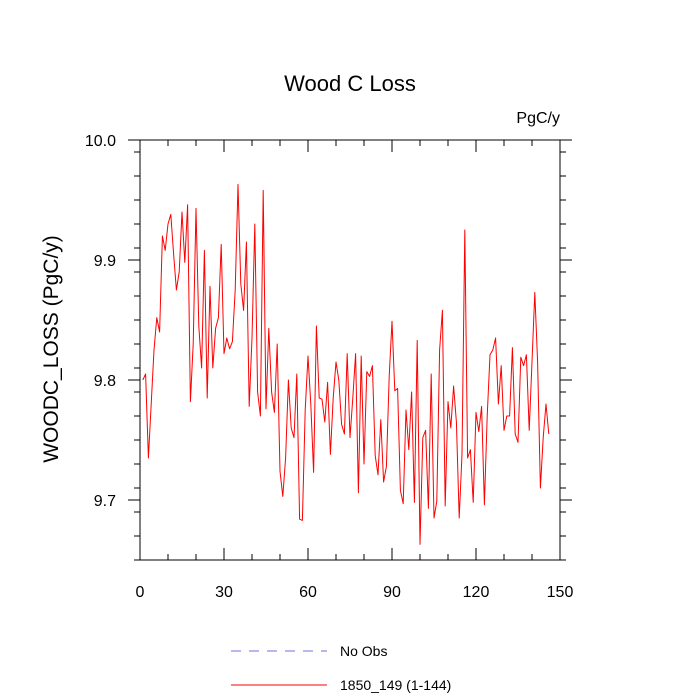 The width and height of the screenshot is (700, 700). What do you see at coordinates (105, 501) in the screenshot?
I see `y-tick-label: 9.7` at bounding box center [105, 501].